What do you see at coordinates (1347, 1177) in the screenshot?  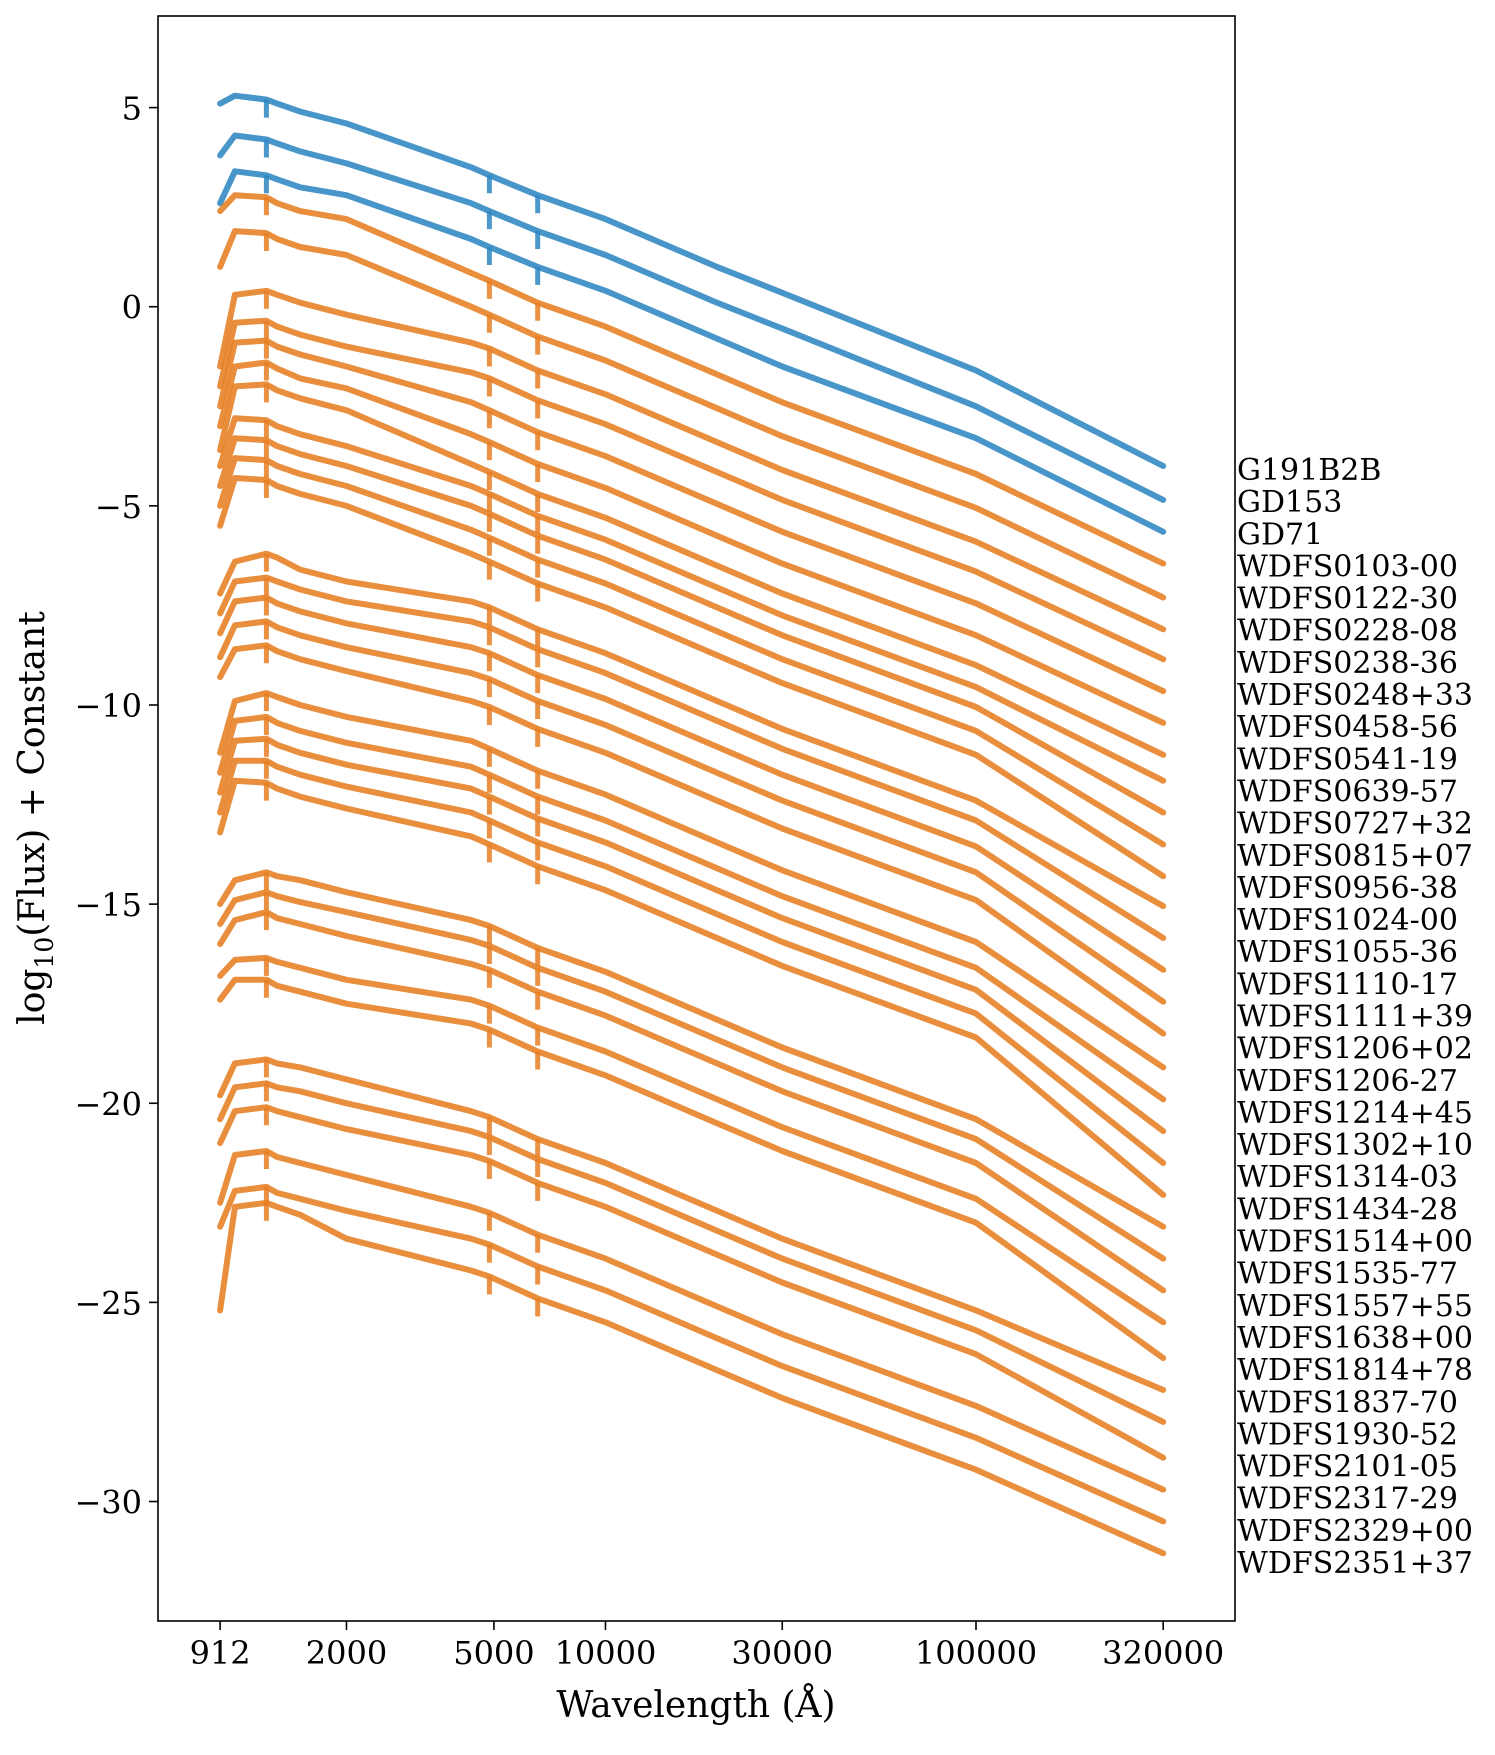 I see `series-label: WDFS1314-03` at bounding box center [1347, 1177].